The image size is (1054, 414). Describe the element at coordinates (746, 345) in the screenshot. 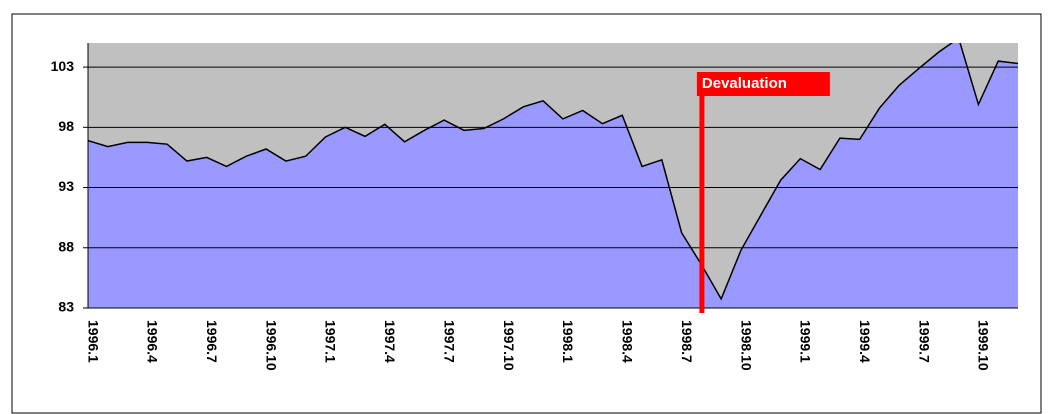

I see `x-tick-label: 1998.10` at that location.